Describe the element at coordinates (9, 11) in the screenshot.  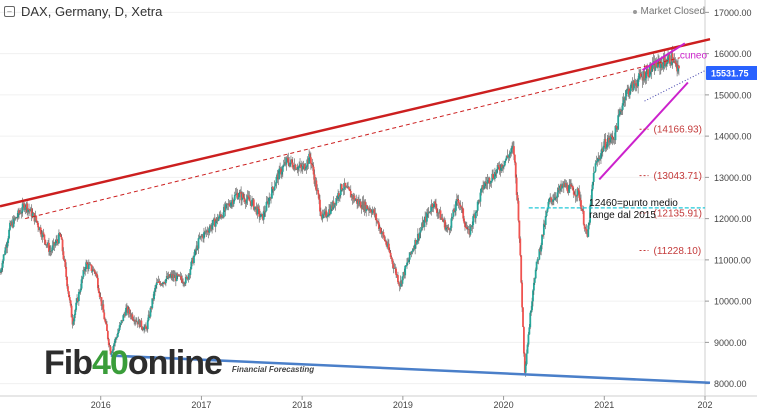
I see `collapse-icon: –` at that location.